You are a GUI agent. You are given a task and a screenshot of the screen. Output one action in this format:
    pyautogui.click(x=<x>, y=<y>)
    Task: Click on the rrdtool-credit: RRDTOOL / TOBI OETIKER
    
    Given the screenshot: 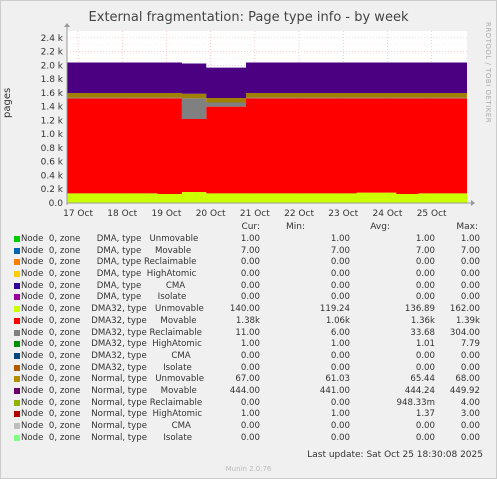 What is the action you would take?
    pyautogui.click(x=488, y=73)
    